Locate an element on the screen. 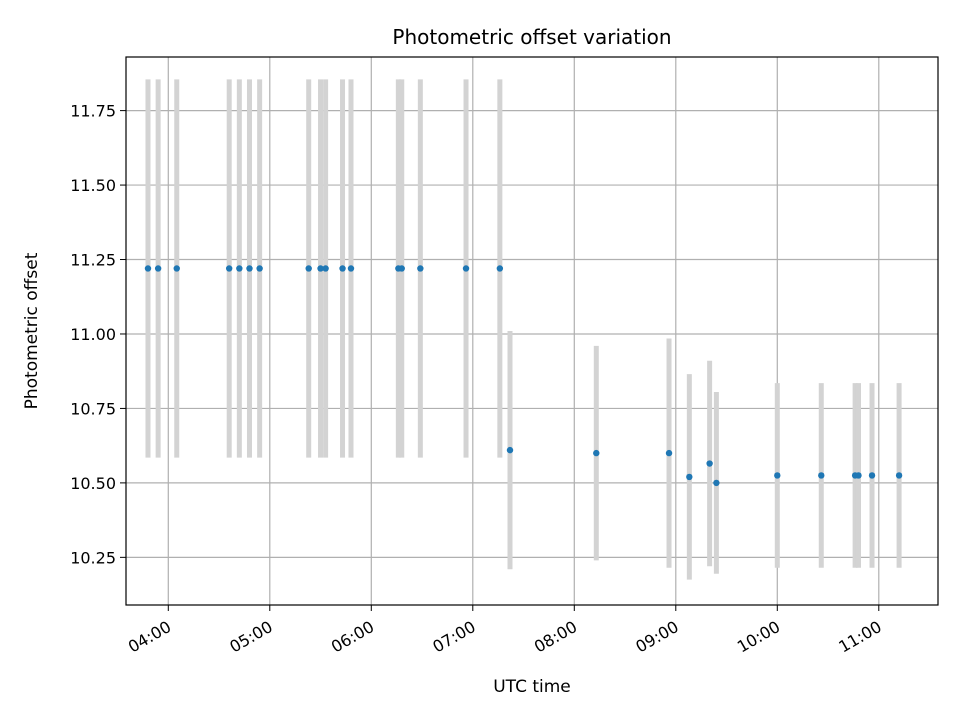 This screenshot has width=960, height=720. y-axis-label: Photometric offset is located at coordinates (32, 330).